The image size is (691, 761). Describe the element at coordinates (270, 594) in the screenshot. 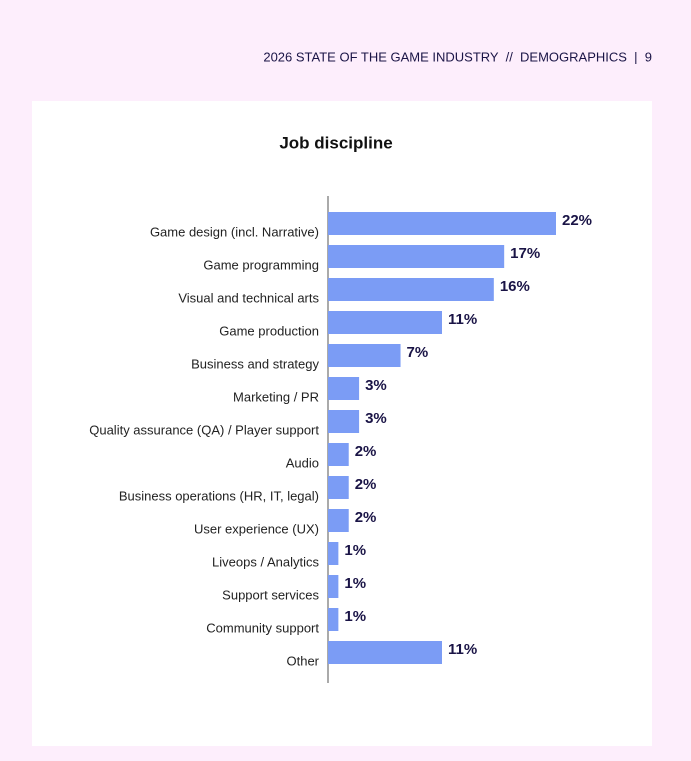

I see `category-label: Support services` at that location.